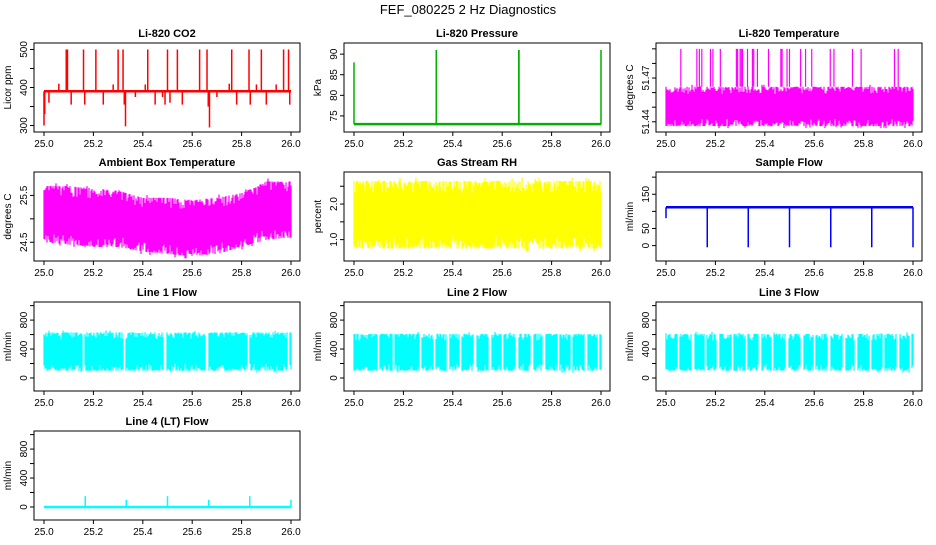 Image resolution: width=936 pixels, height=545 pixels. Describe the element at coordinates (468, 9) in the screenshot. I see `figure-title: FEF_080225 2 Hz Diagnostics` at that location.